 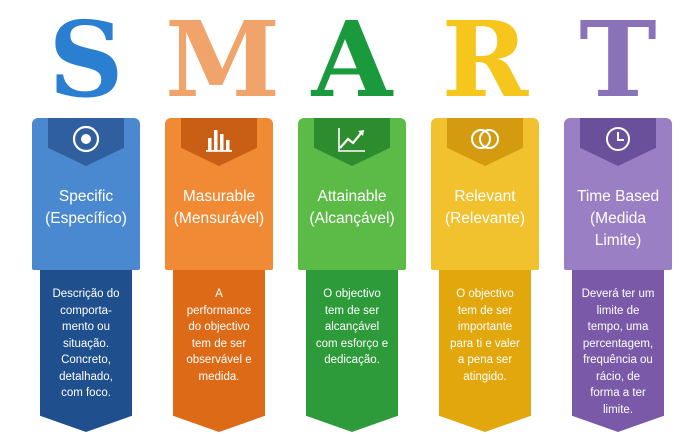 I want to click on letter-a-glyph: A, so click(x=352, y=60).